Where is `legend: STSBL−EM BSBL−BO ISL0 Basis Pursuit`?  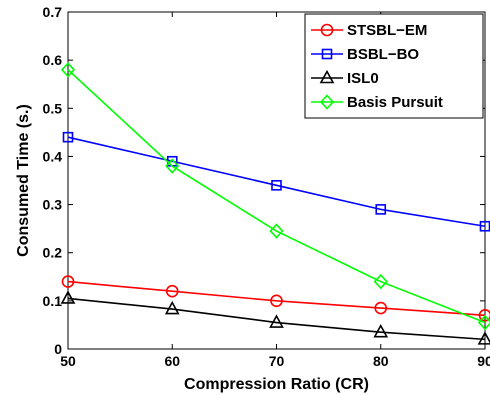
legend: STSBL−EM BSBL−BO ISL0 Basis Pursuit is located at coordinates (394, 66).